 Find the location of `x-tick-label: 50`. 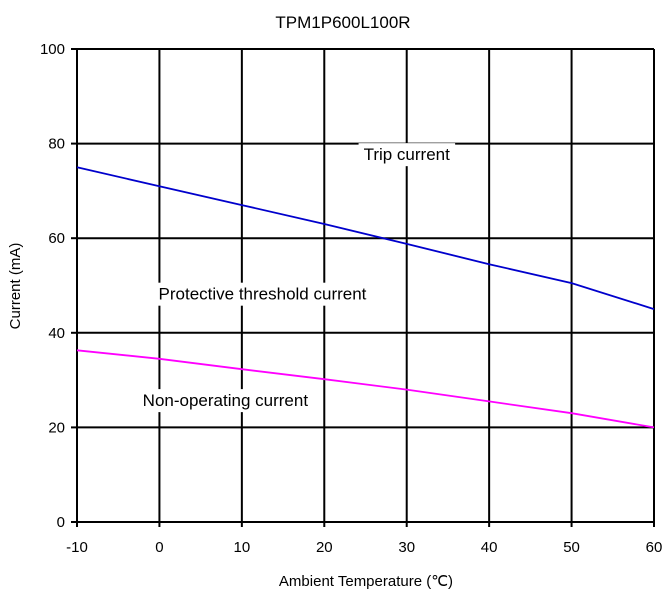

x-tick-label: 50 is located at coordinates (571, 547).